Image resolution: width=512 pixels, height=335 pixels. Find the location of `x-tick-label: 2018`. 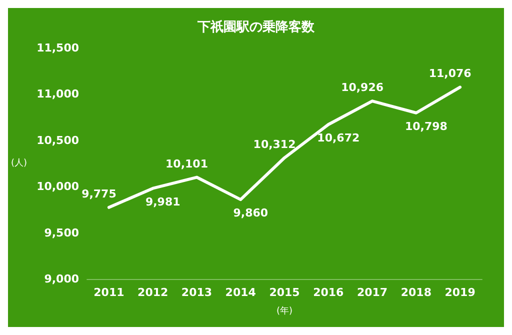

x-tick-label: 2018 is located at coordinates (416, 292).